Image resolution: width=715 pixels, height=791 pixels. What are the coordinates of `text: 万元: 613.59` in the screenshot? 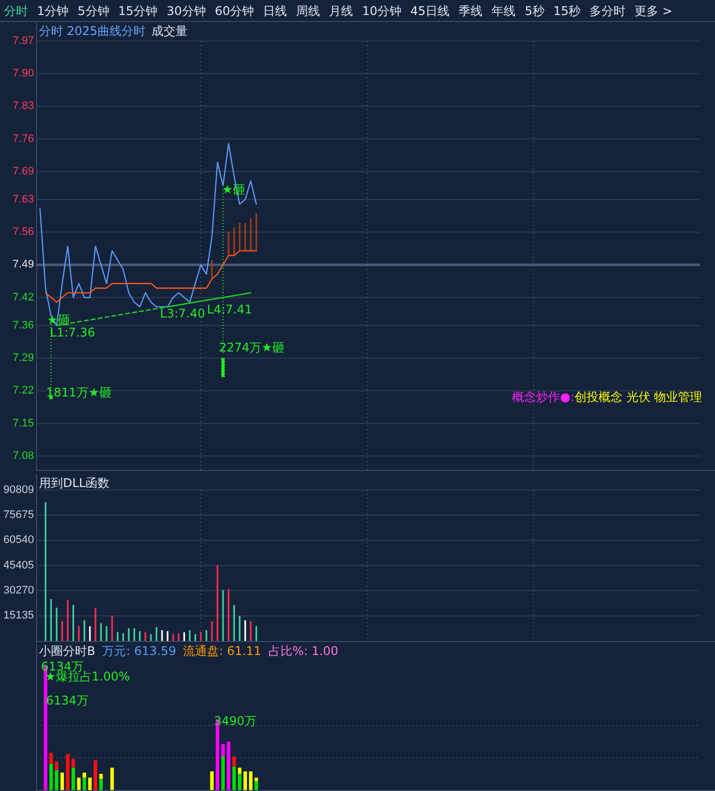 It's located at (139, 651).